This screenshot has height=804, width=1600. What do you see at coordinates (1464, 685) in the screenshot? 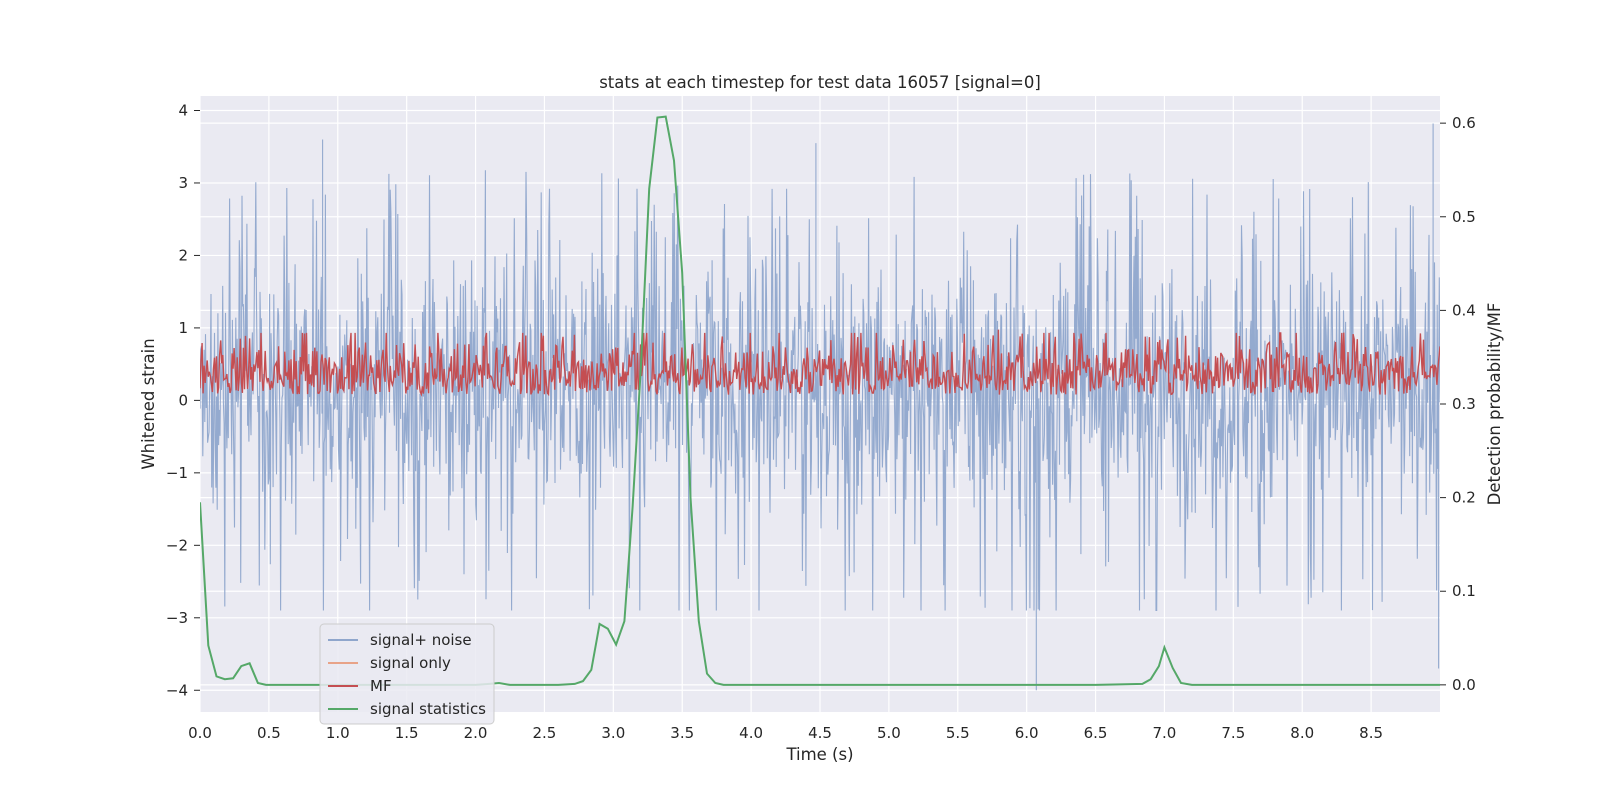
I see `y-tick-label-right: 0.0` at bounding box center [1464, 685].